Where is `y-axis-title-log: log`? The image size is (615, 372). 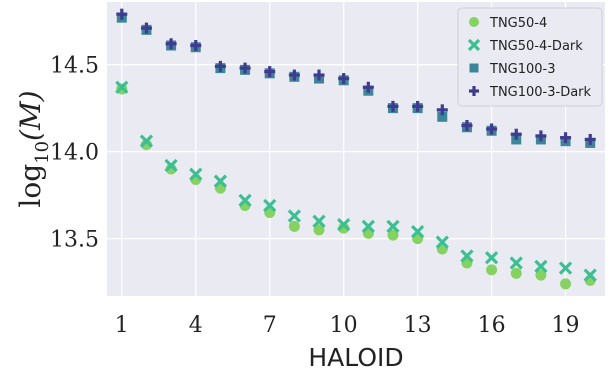
y-axis-title-log: log is located at coordinates (30, 186).